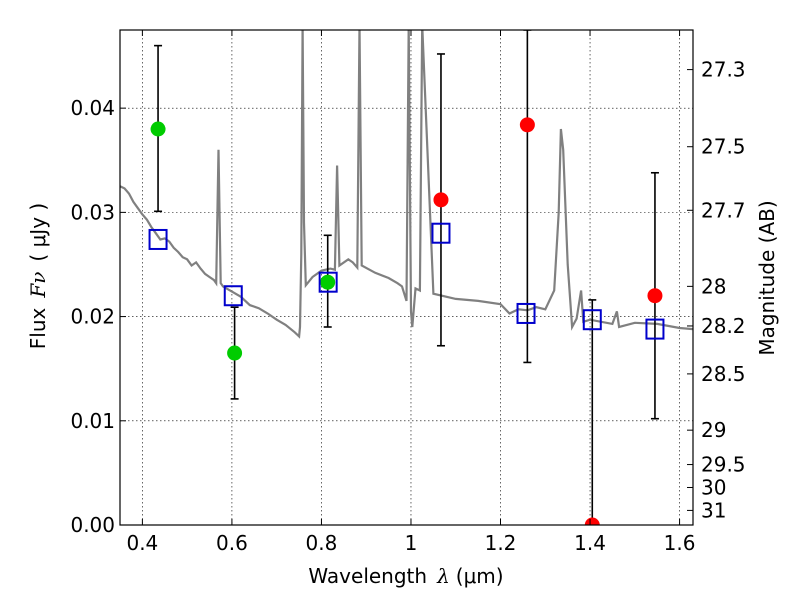  I want to click on x-tick-label: 1.6, so click(680, 543).